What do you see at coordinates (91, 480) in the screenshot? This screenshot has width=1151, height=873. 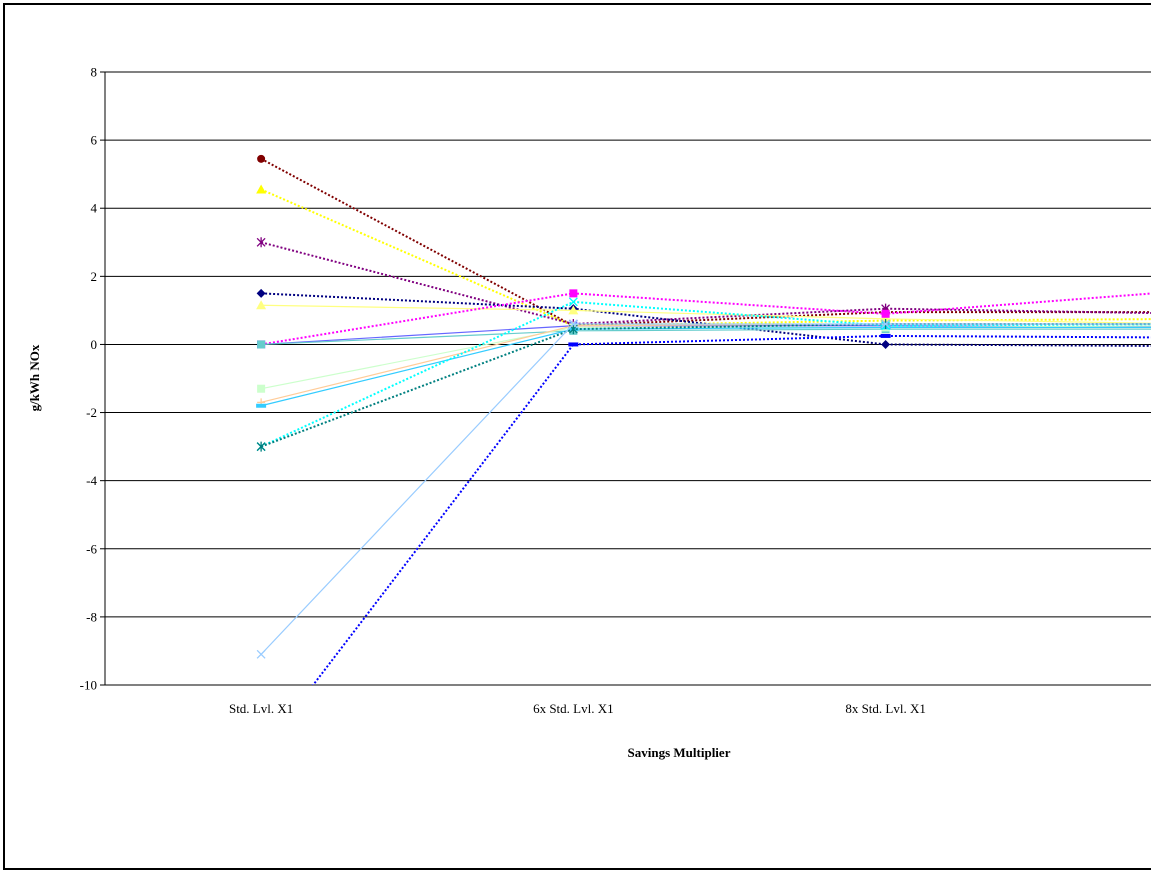 I see `y-tick-label: -4` at bounding box center [91, 480].